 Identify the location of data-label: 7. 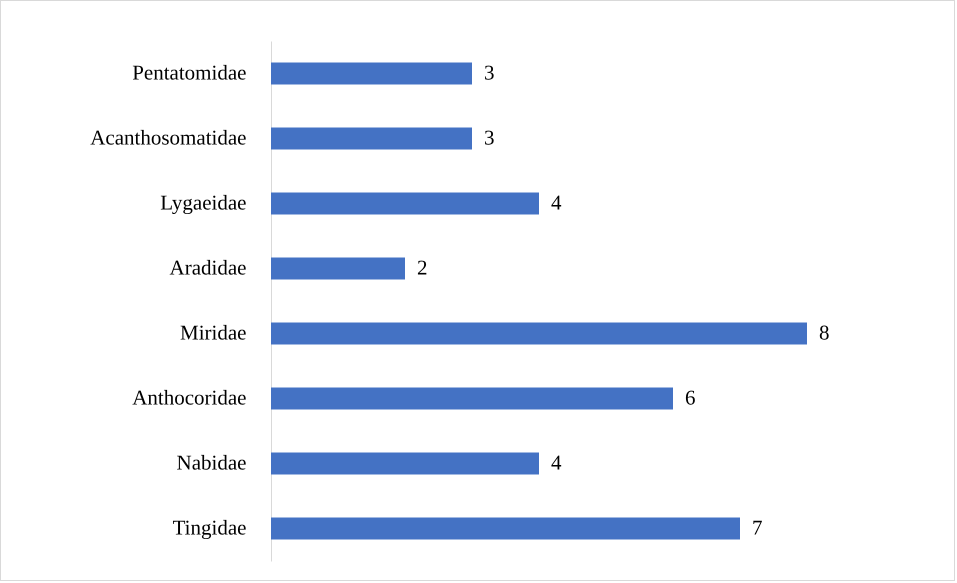
(757, 528).